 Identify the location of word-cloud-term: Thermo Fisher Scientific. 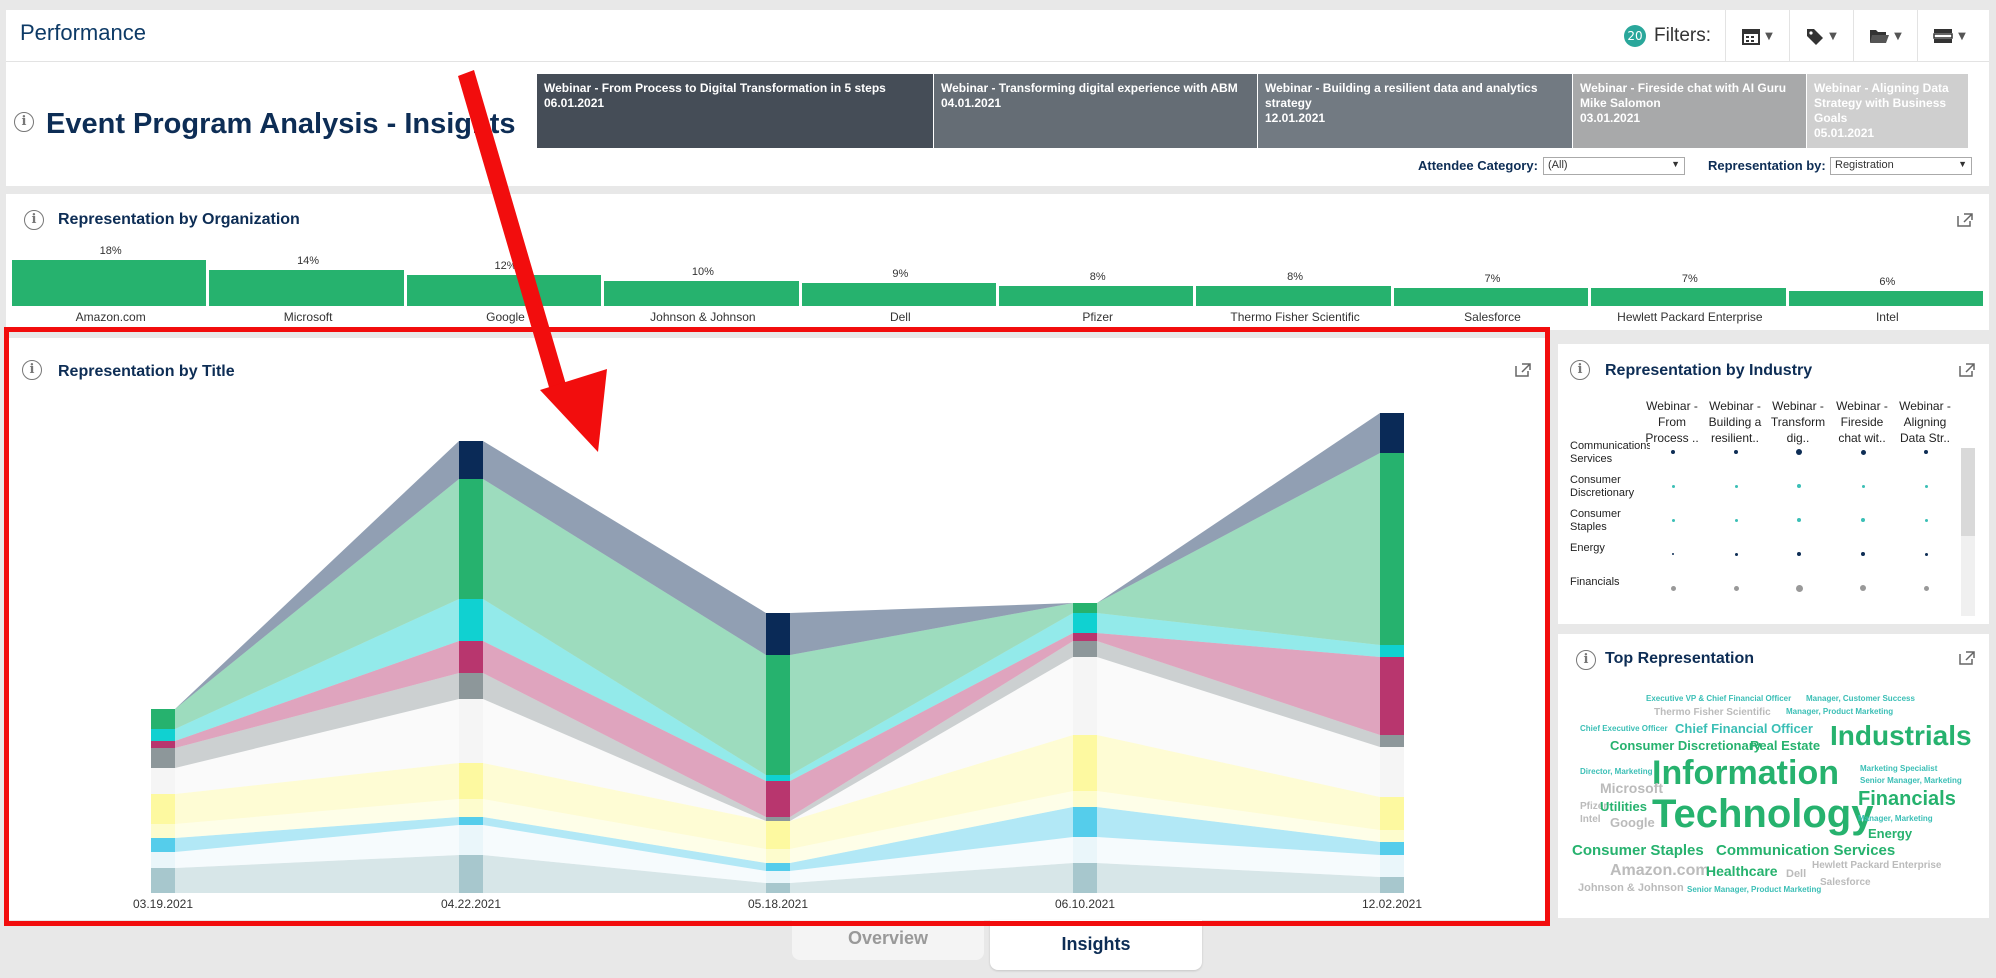
(1712, 712).